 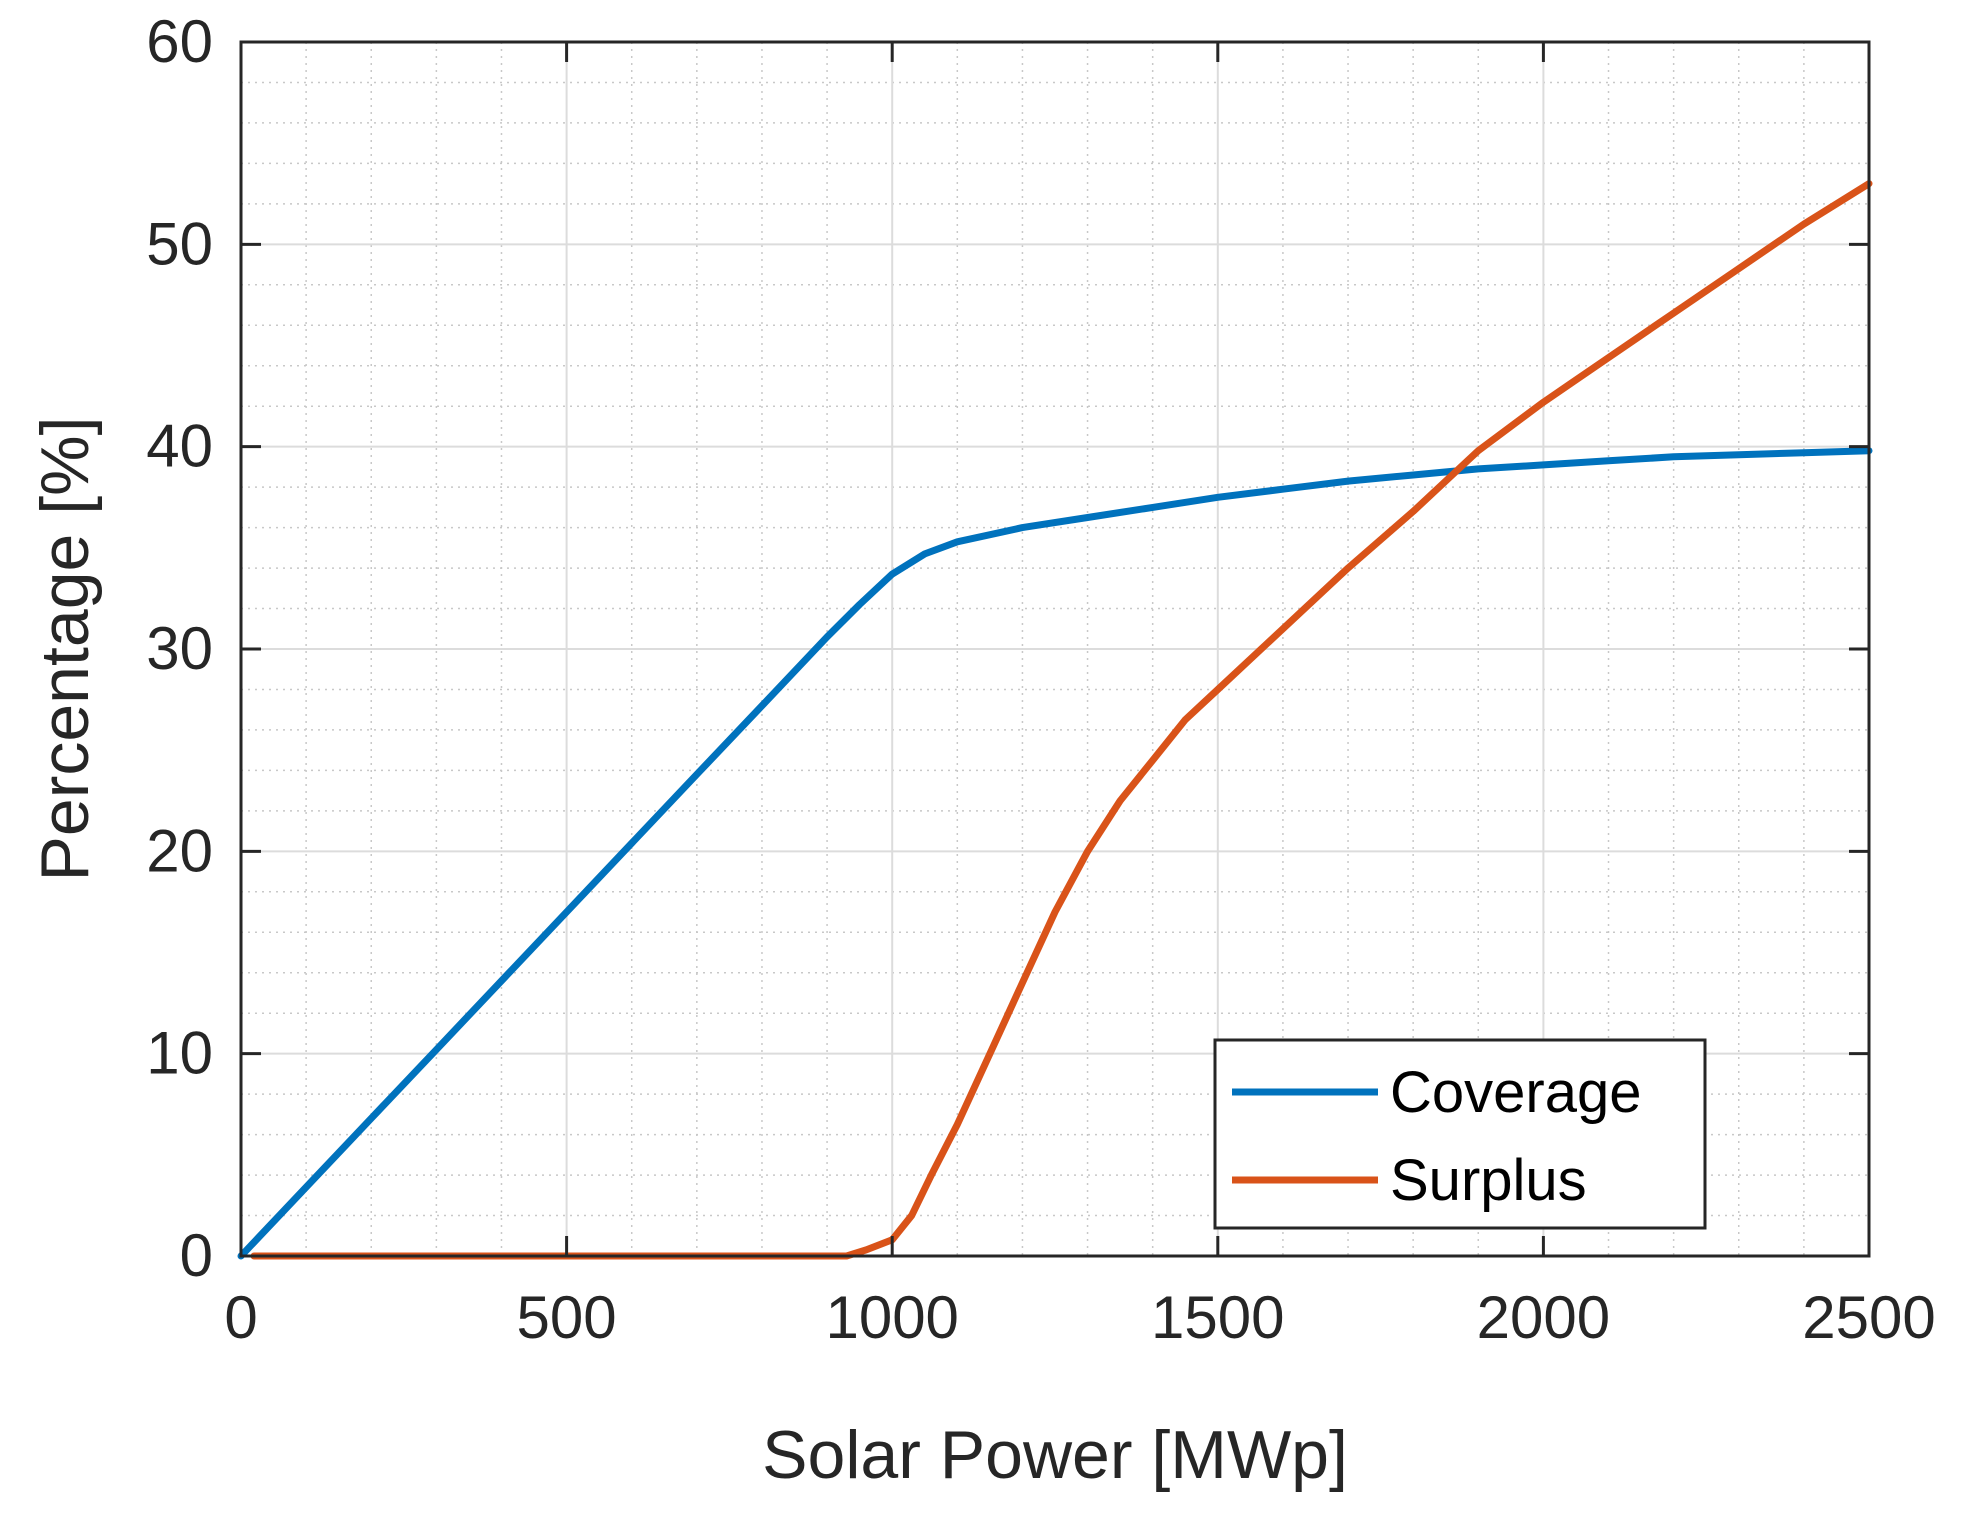 What do you see at coordinates (567, 1317) in the screenshot?
I see `x-tick-label: 500` at bounding box center [567, 1317].